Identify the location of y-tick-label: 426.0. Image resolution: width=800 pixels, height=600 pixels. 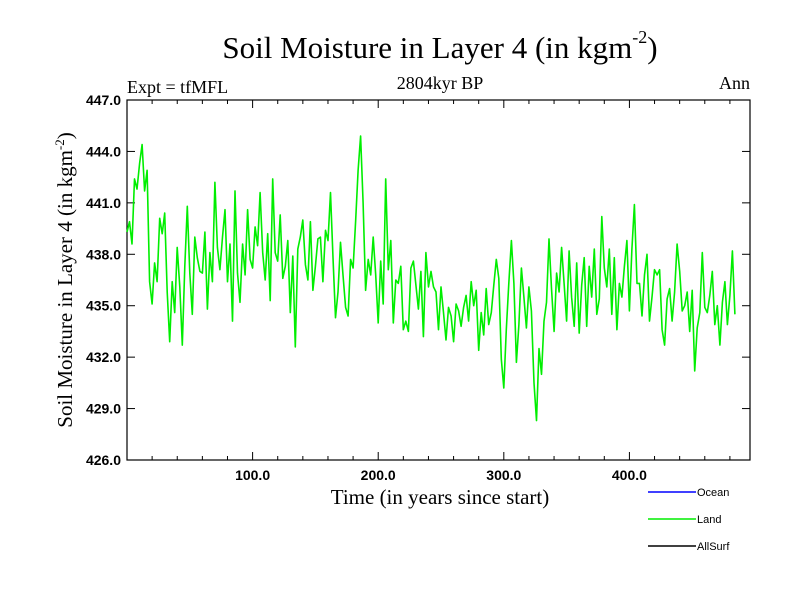
(103, 460).